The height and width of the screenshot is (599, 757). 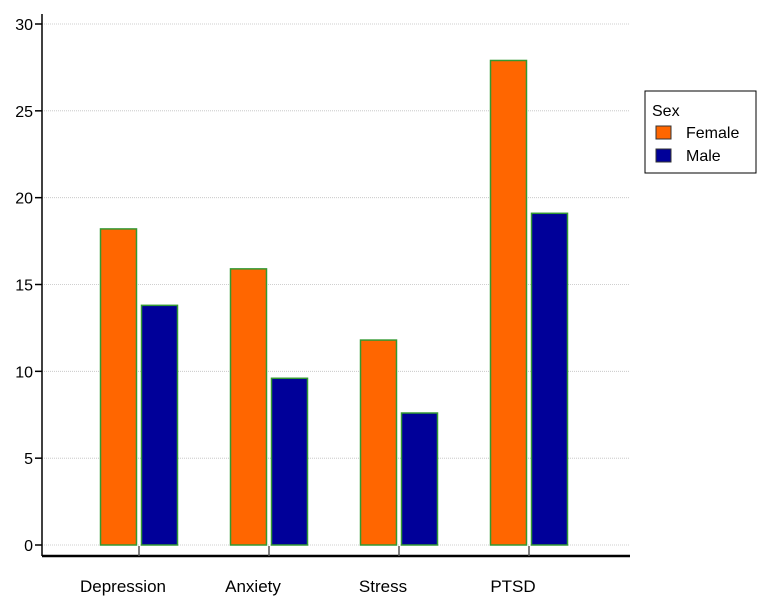 What do you see at coordinates (697, 145) in the screenshot?
I see `legend-items: Female Male` at bounding box center [697, 145].